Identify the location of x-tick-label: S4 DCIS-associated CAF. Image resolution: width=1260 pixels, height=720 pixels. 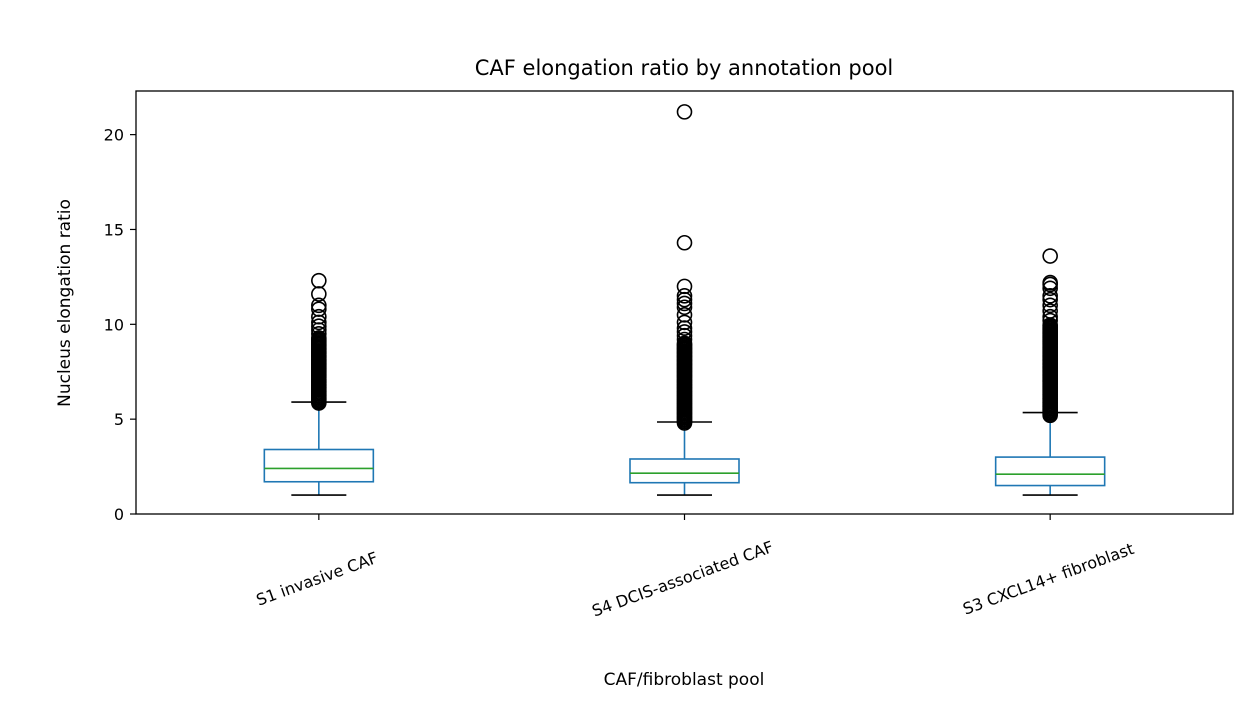
(682, 578).